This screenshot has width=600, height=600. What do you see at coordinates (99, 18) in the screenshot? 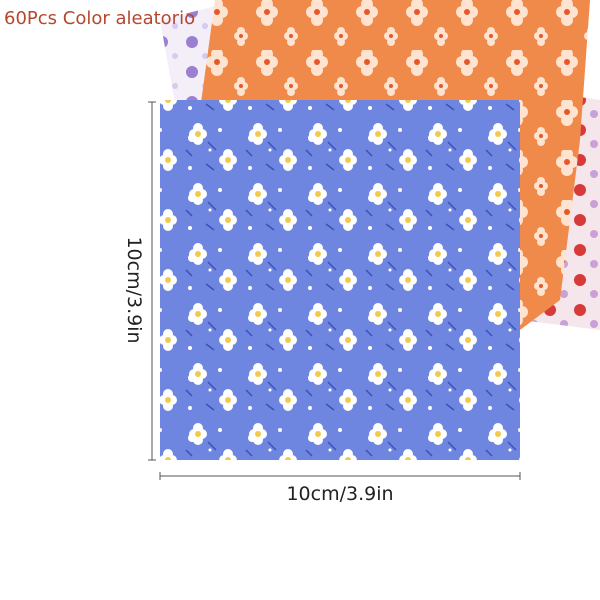
I see `title: 60Pcs Color aleatorio` at bounding box center [99, 18].